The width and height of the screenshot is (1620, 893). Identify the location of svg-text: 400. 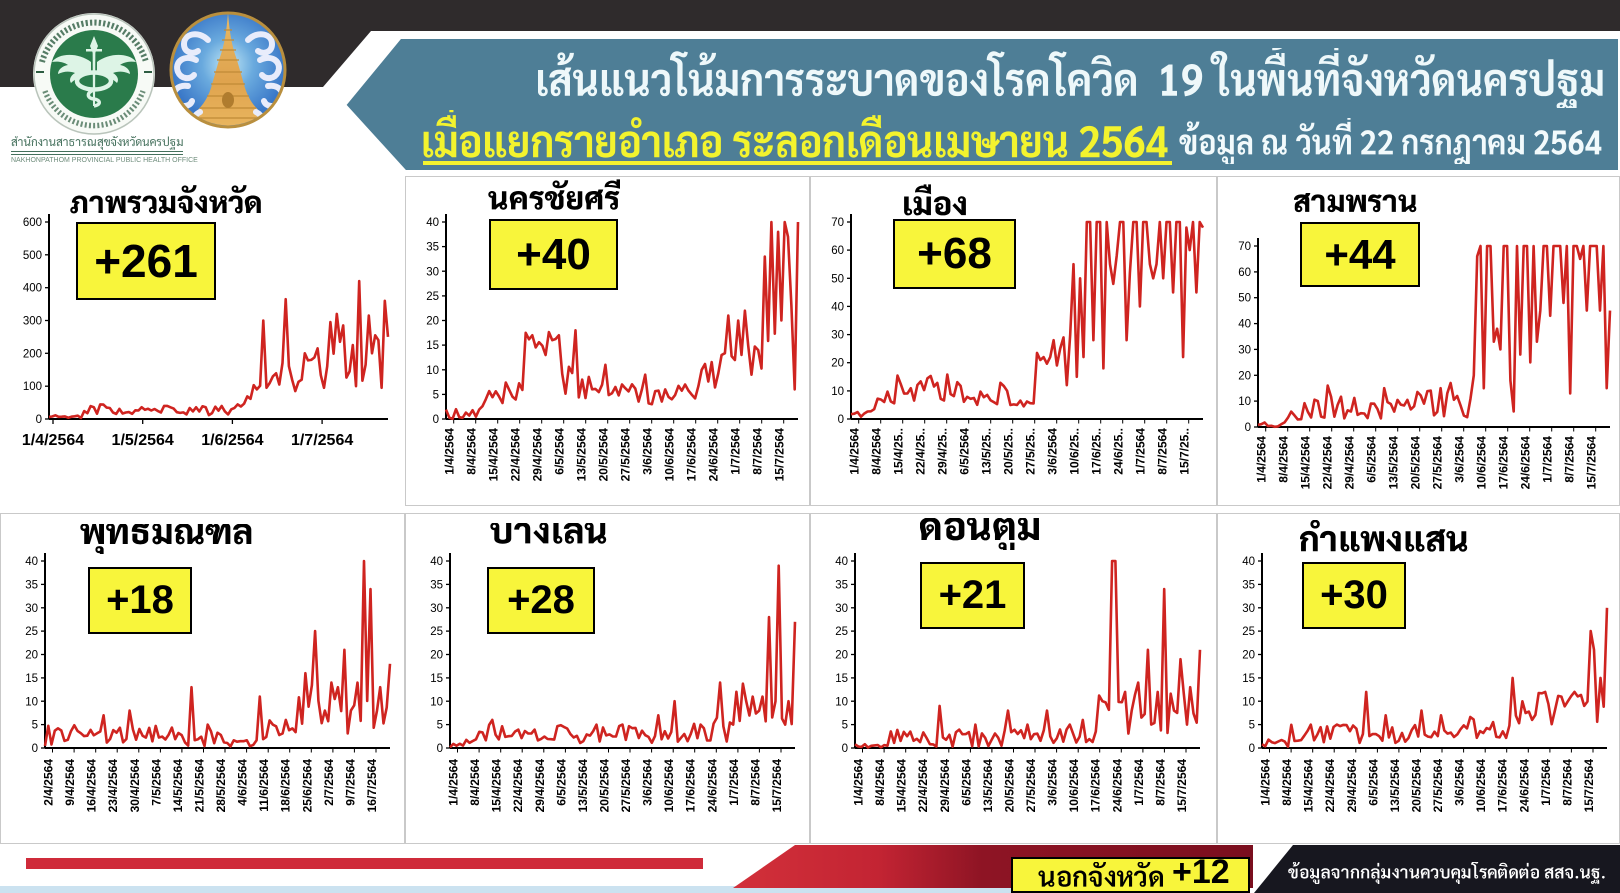
(32, 289).